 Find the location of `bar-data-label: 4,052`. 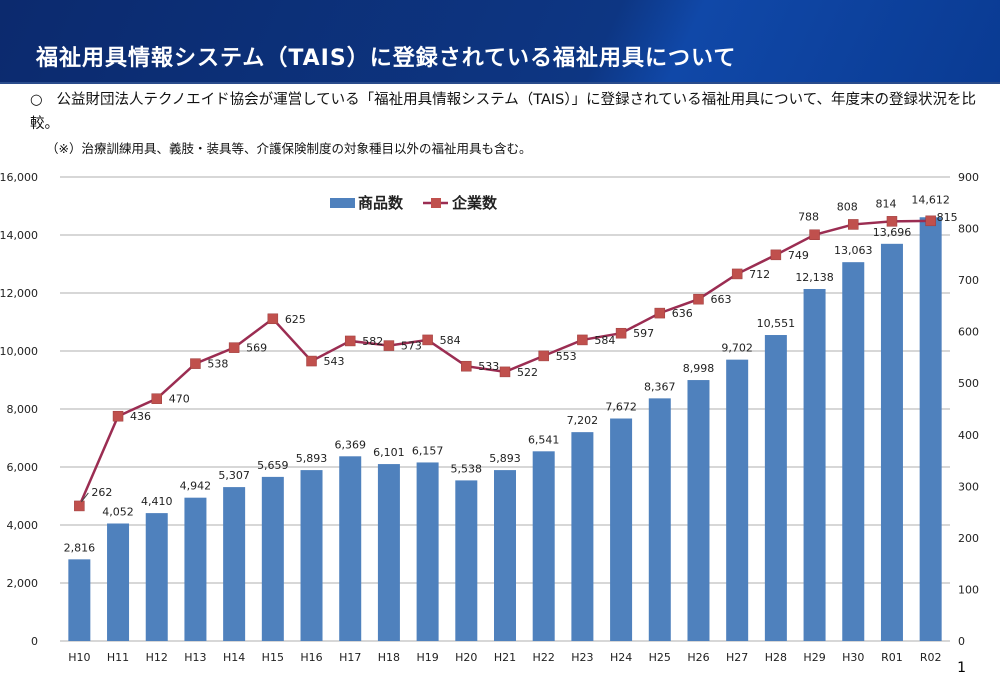

bar-data-label: 4,052 is located at coordinates (118, 511).